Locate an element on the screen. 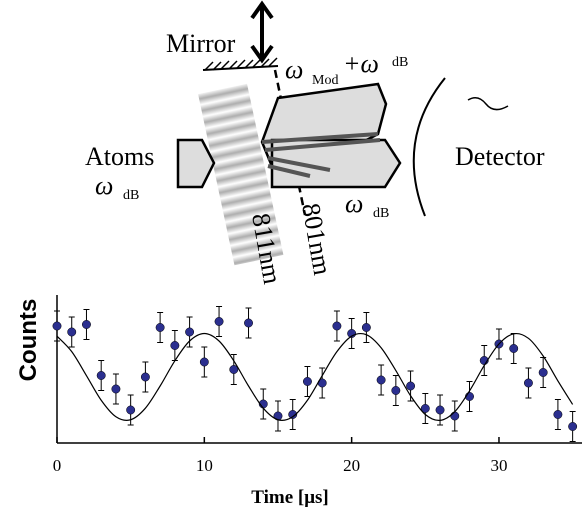 The width and height of the screenshot is (585, 514). dashed-line is located at coordinates (290, 142).